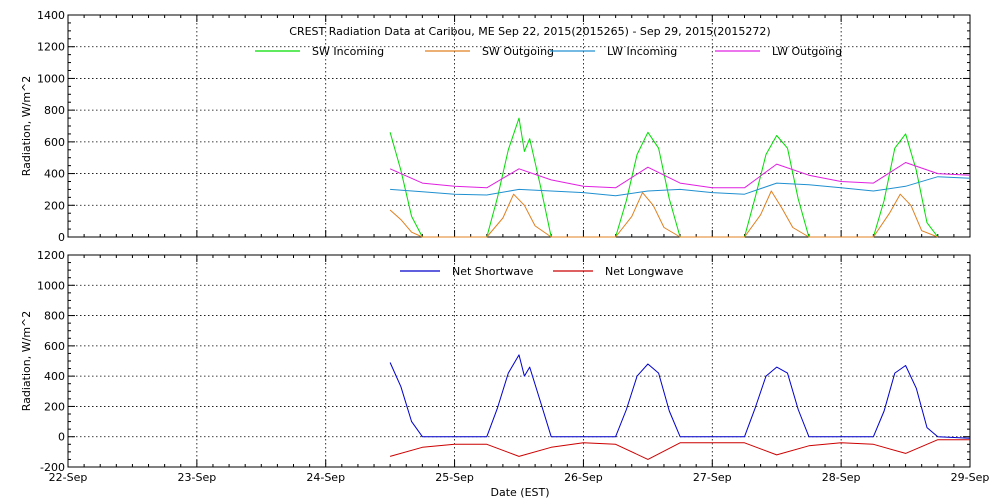 This screenshot has width=1000, height=504. I want to click on x-axis-label: Date (EST), so click(519, 492).